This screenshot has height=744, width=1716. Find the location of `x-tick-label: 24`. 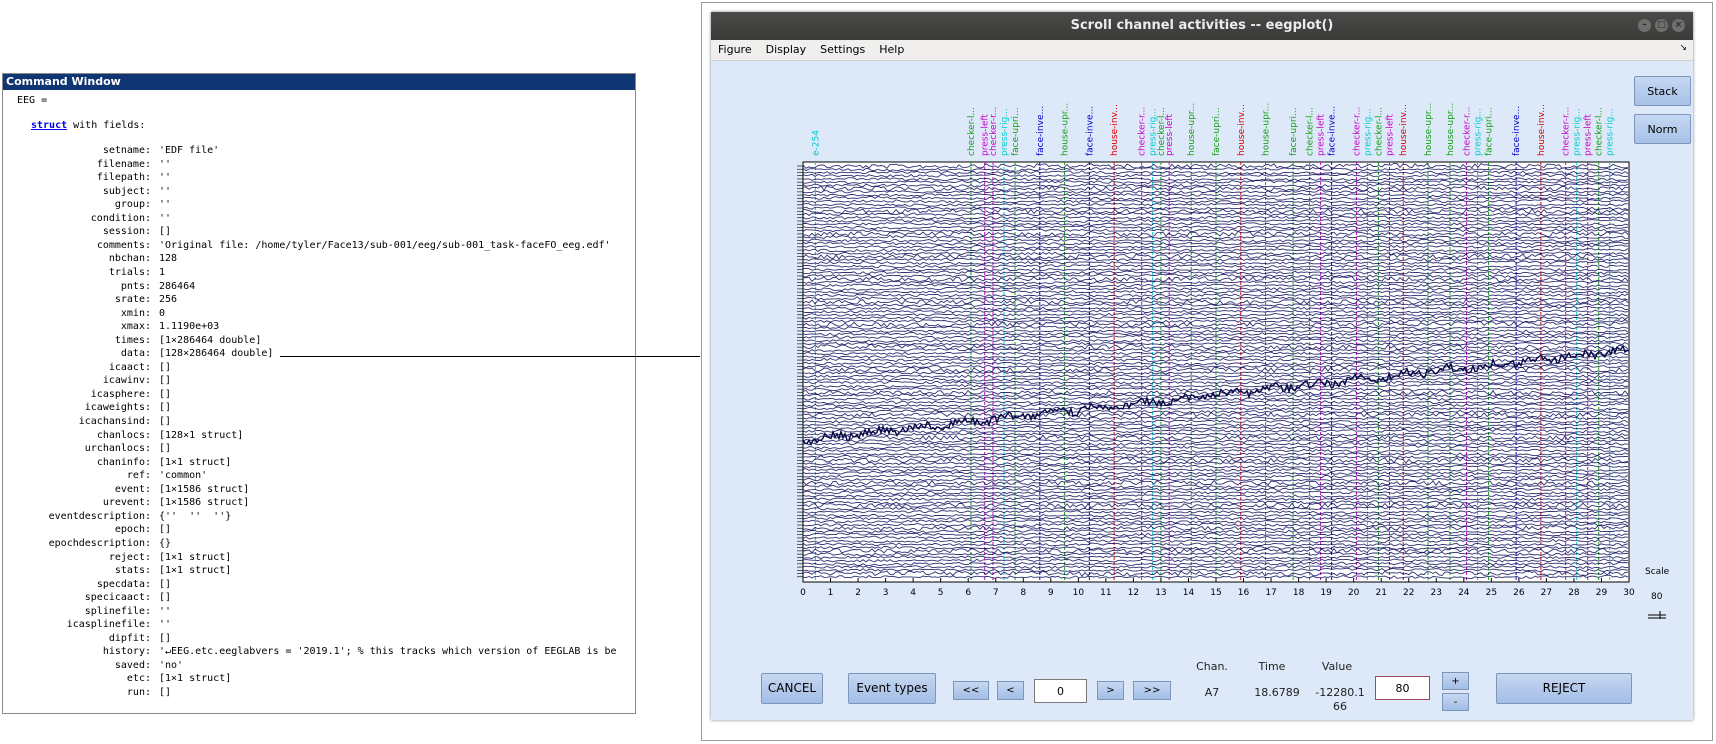

x-tick-label: 24 is located at coordinates (1464, 593).